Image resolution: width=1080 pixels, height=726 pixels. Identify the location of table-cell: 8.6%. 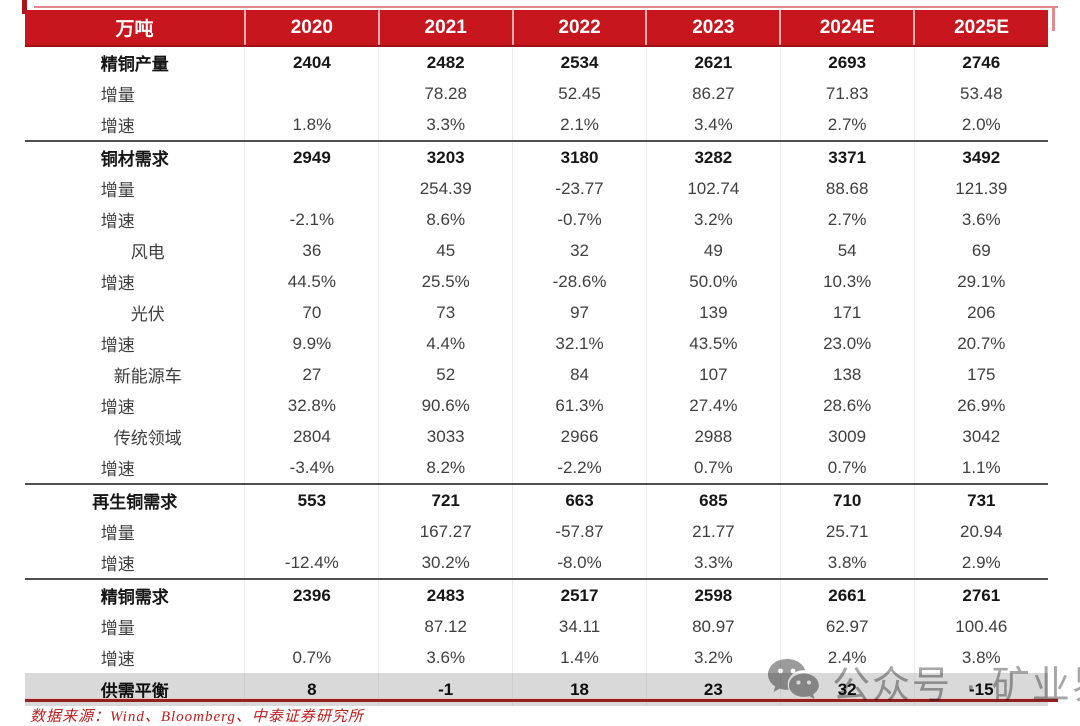
(445, 219).